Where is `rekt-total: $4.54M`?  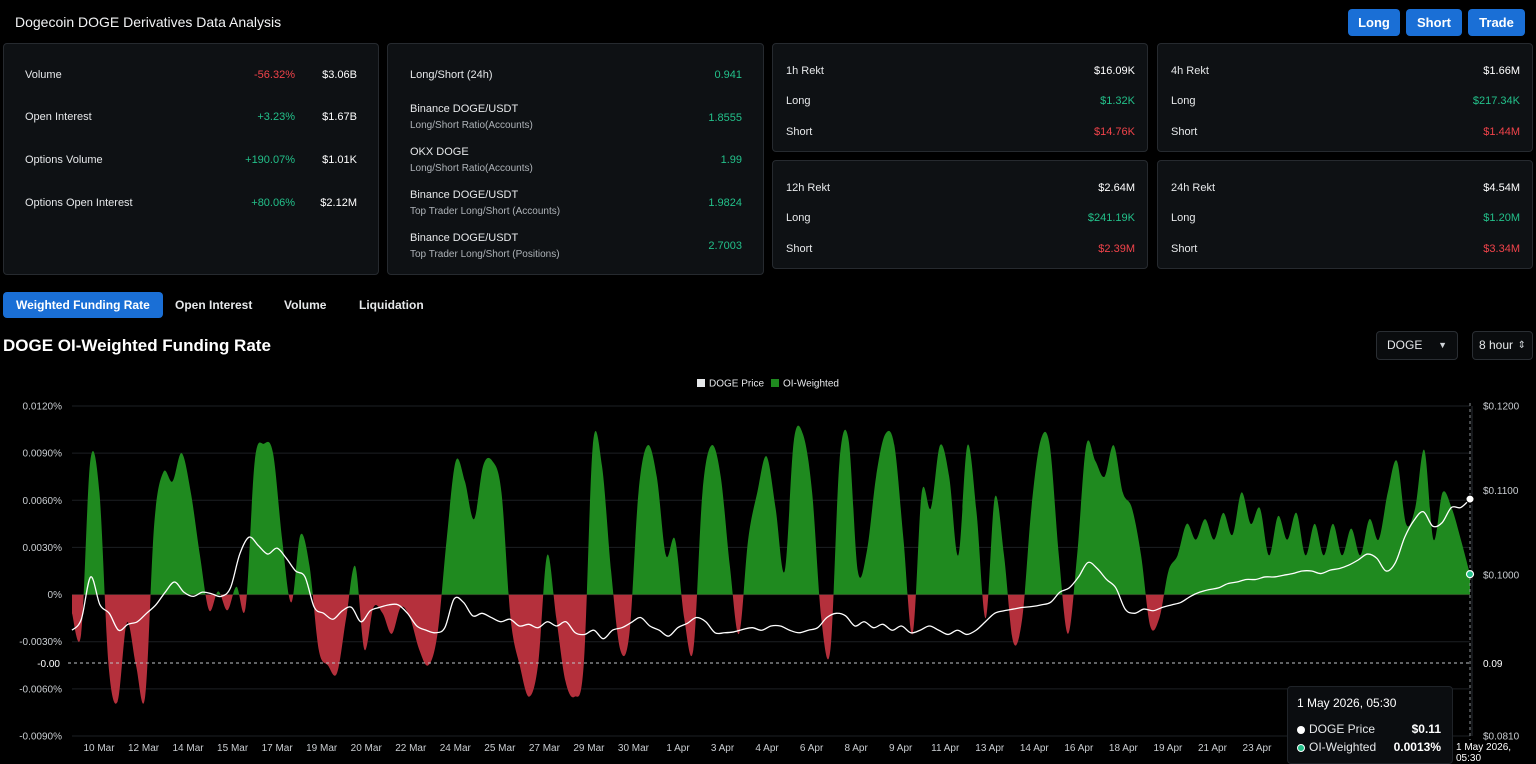
rekt-total: $4.54M is located at coordinates (1501, 188).